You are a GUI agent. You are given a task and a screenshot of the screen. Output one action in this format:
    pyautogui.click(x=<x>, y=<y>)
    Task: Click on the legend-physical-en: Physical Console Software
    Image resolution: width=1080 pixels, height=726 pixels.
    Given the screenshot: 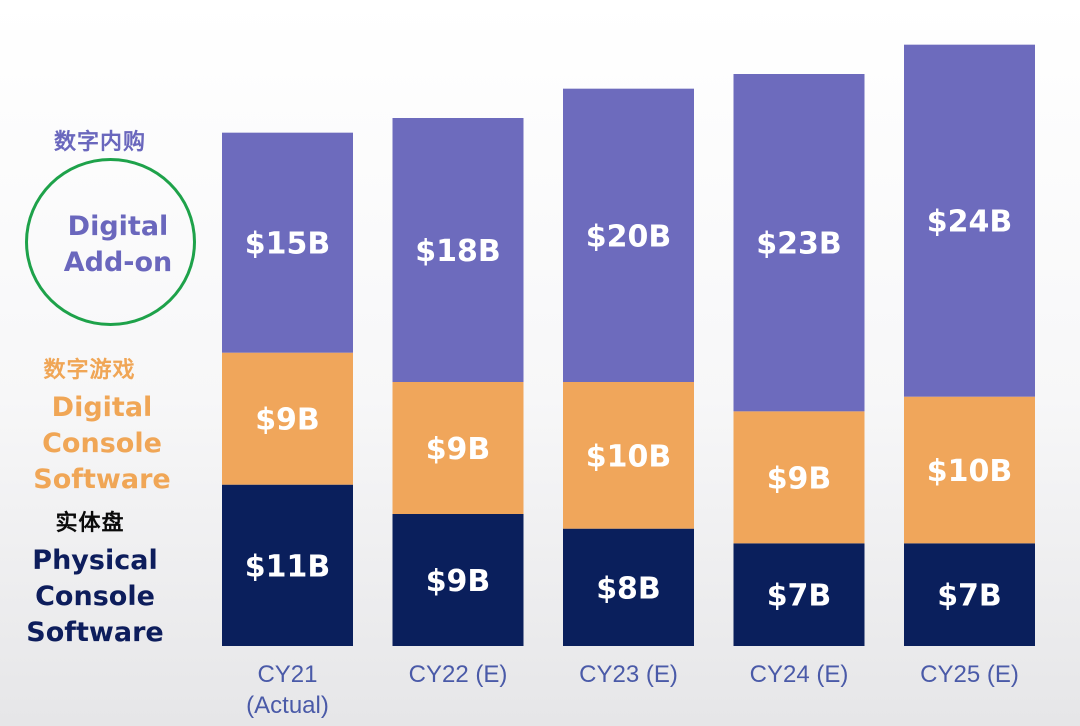 What is the action you would take?
    pyautogui.click(x=95, y=597)
    